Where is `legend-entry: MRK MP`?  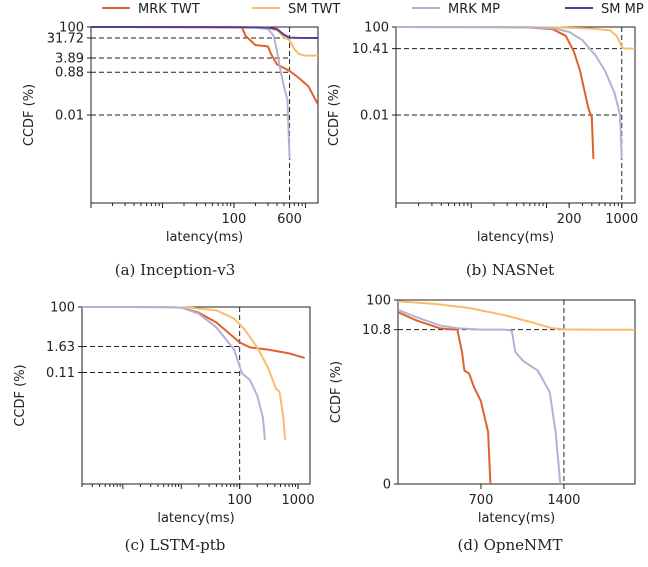 legend-entry: MRK MP is located at coordinates (474, 9).